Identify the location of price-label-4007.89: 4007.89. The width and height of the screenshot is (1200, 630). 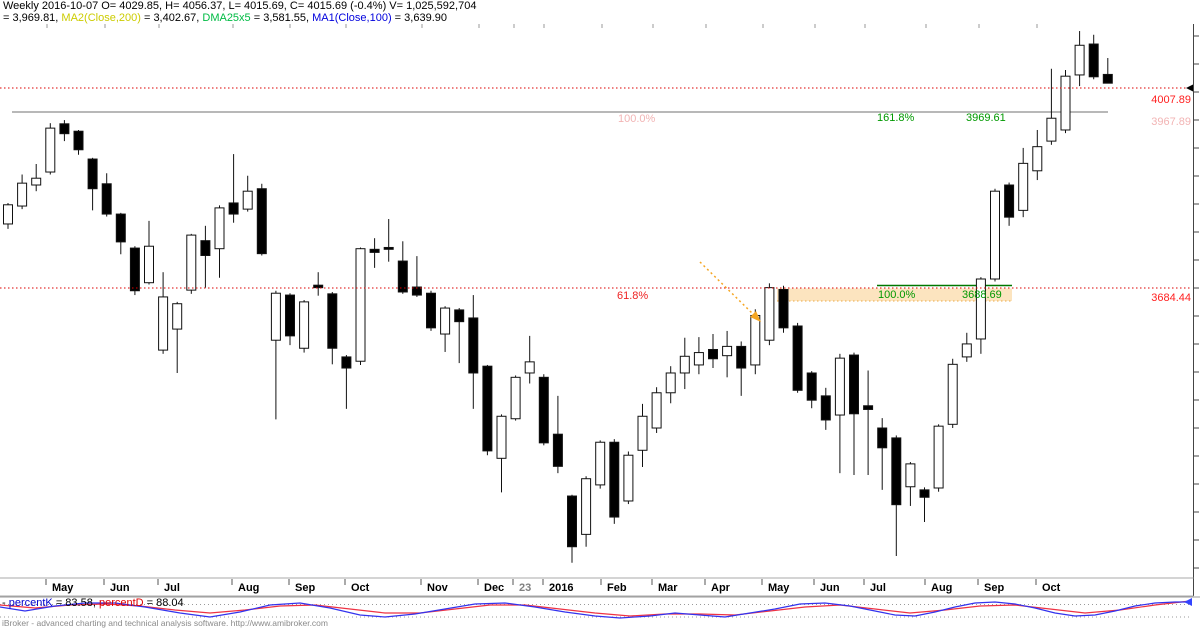
(1171, 100).